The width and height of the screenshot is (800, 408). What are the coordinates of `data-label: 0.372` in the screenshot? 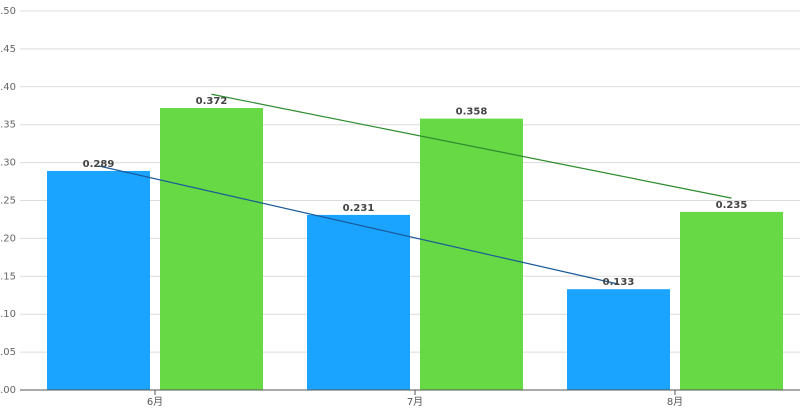 It's located at (212, 101).